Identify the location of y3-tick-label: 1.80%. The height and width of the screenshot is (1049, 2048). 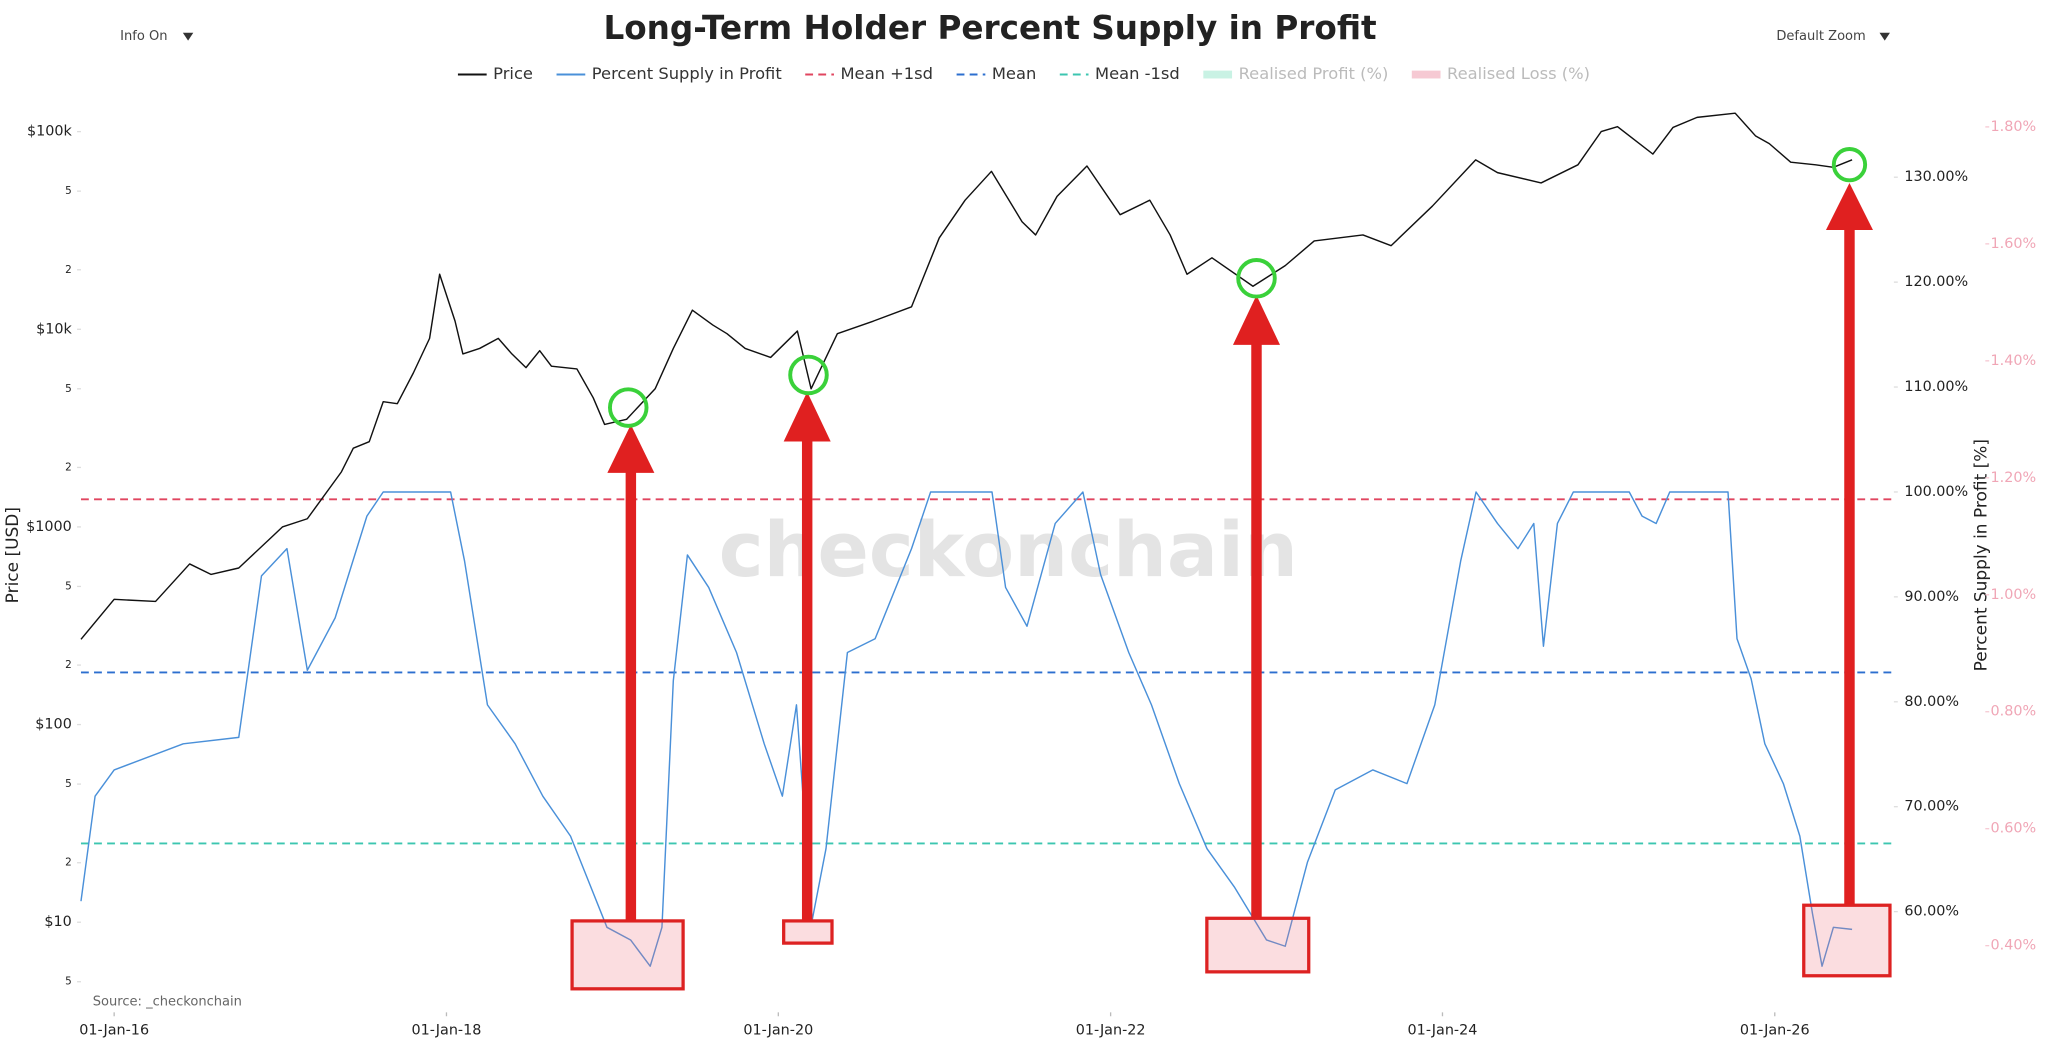
(2014, 127).